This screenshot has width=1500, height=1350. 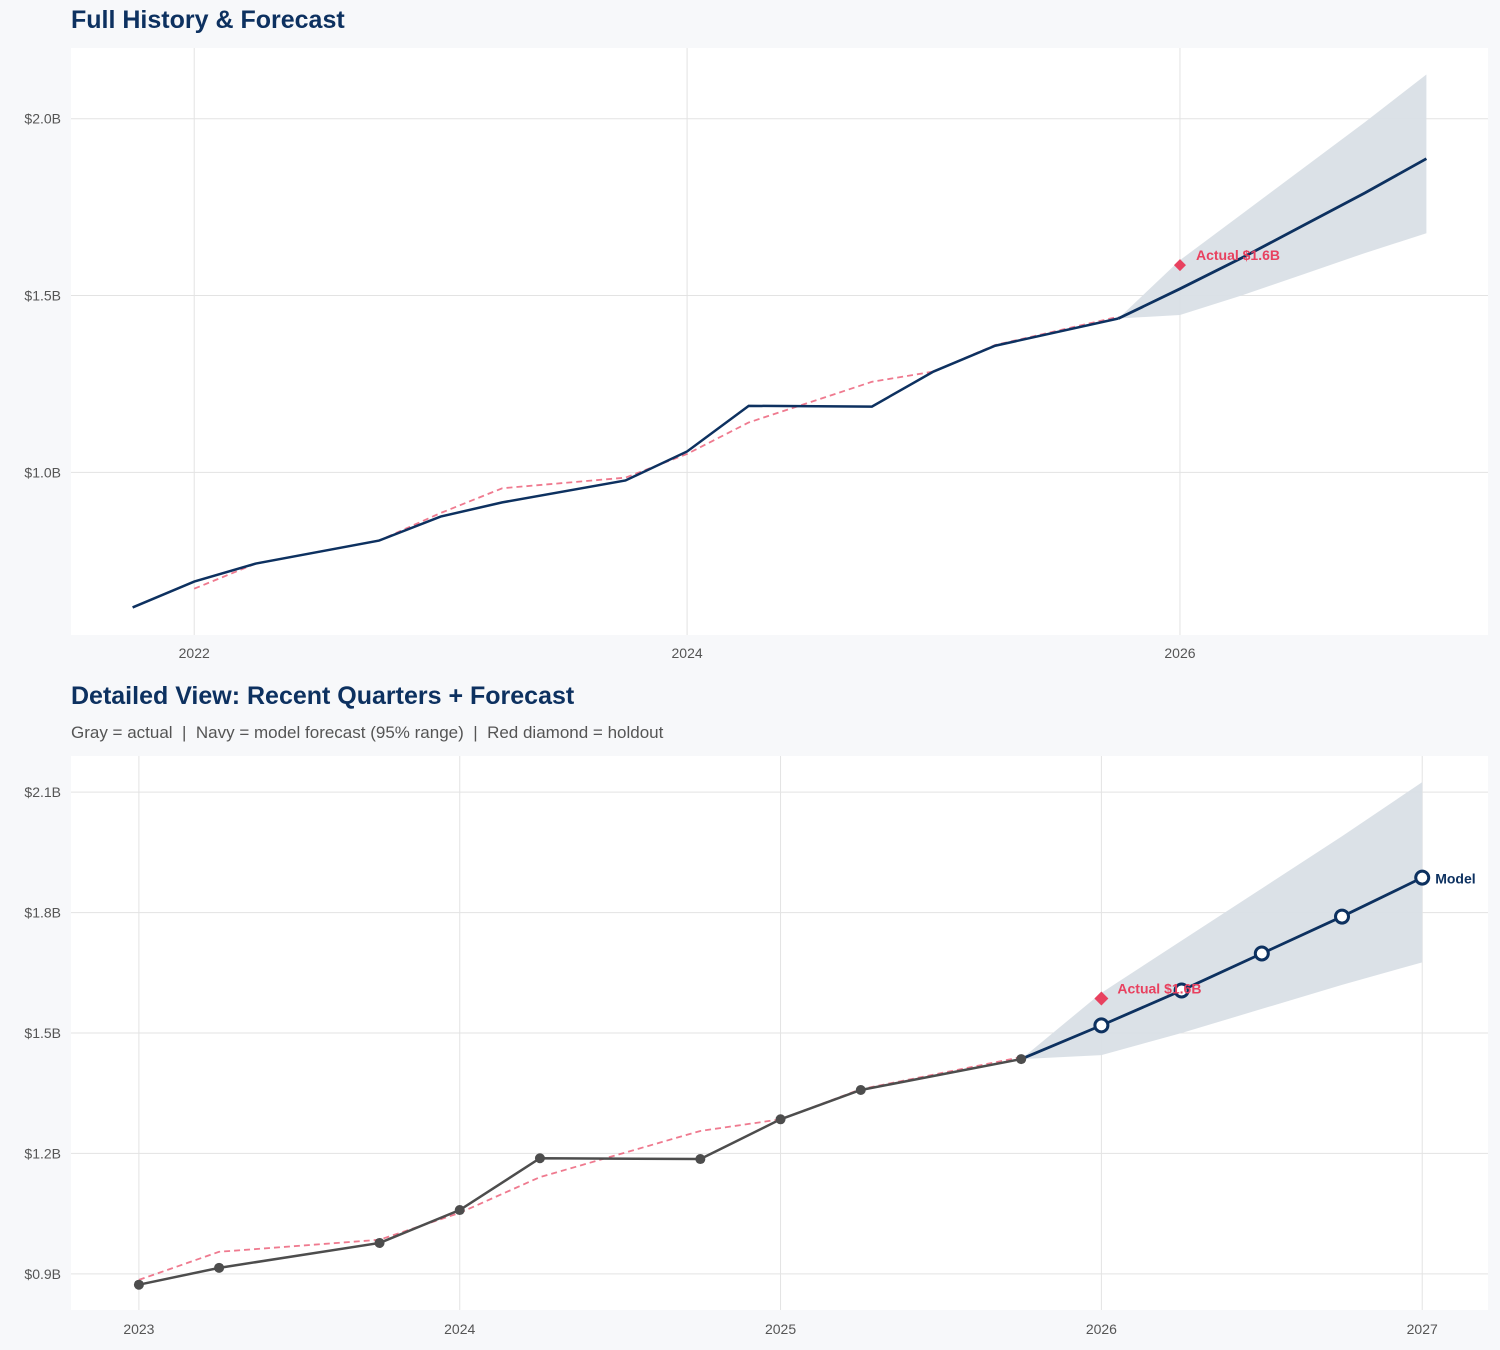 What do you see at coordinates (138, 1329) in the screenshot?
I see `x-tick-label: 2023` at bounding box center [138, 1329].